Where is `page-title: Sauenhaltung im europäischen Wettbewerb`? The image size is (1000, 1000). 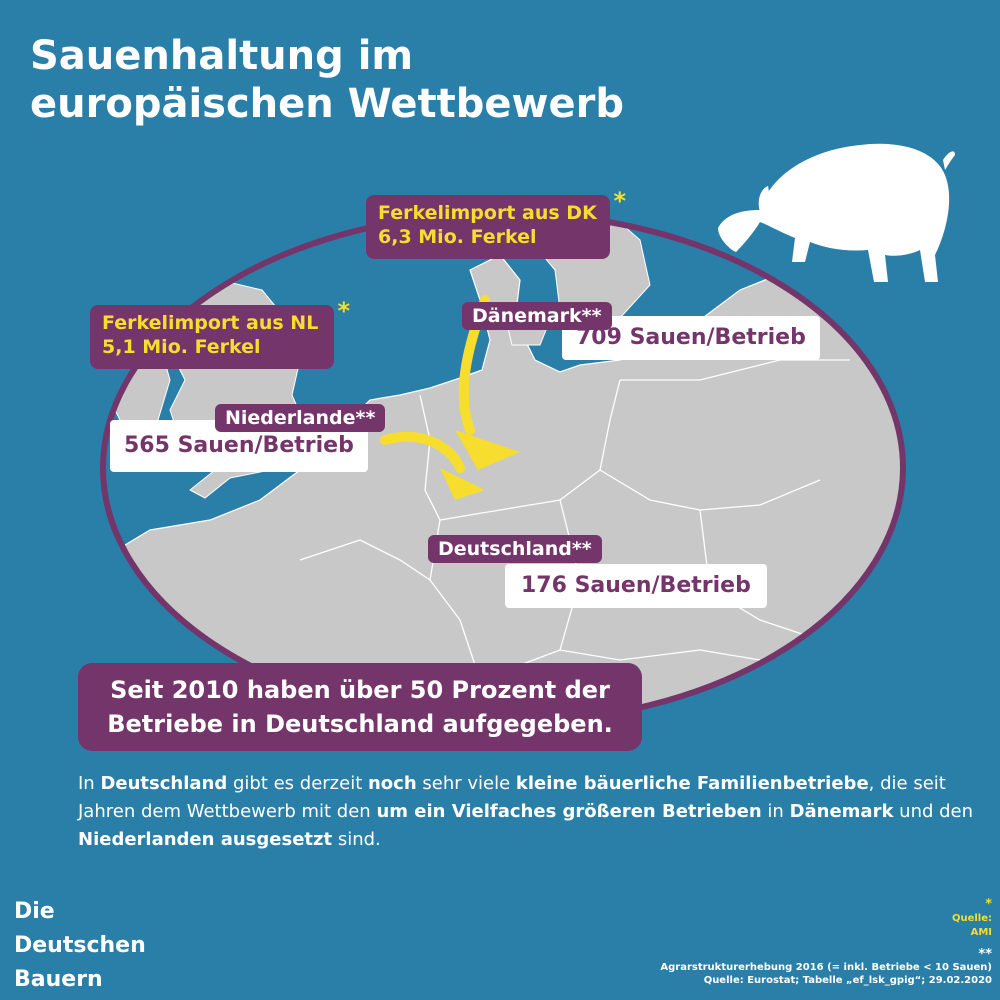 page-title: Sauenhaltung im europäischen Wettbewerb is located at coordinates (327, 80).